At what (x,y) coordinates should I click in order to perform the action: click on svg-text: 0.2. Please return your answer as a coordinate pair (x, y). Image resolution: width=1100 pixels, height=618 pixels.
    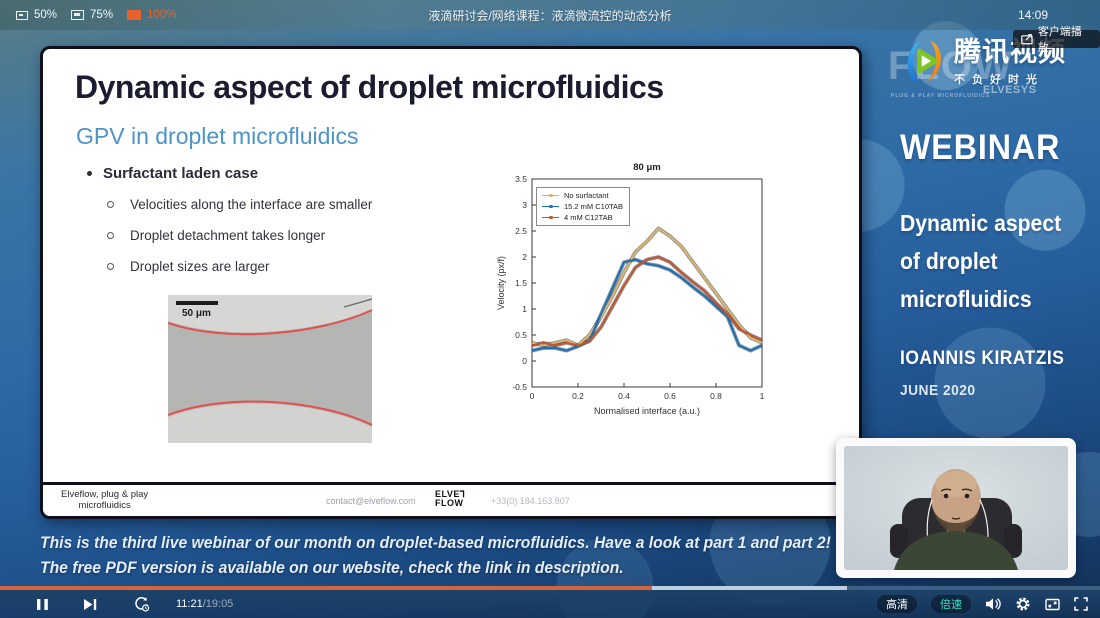
    Looking at the image, I should click on (578, 396).